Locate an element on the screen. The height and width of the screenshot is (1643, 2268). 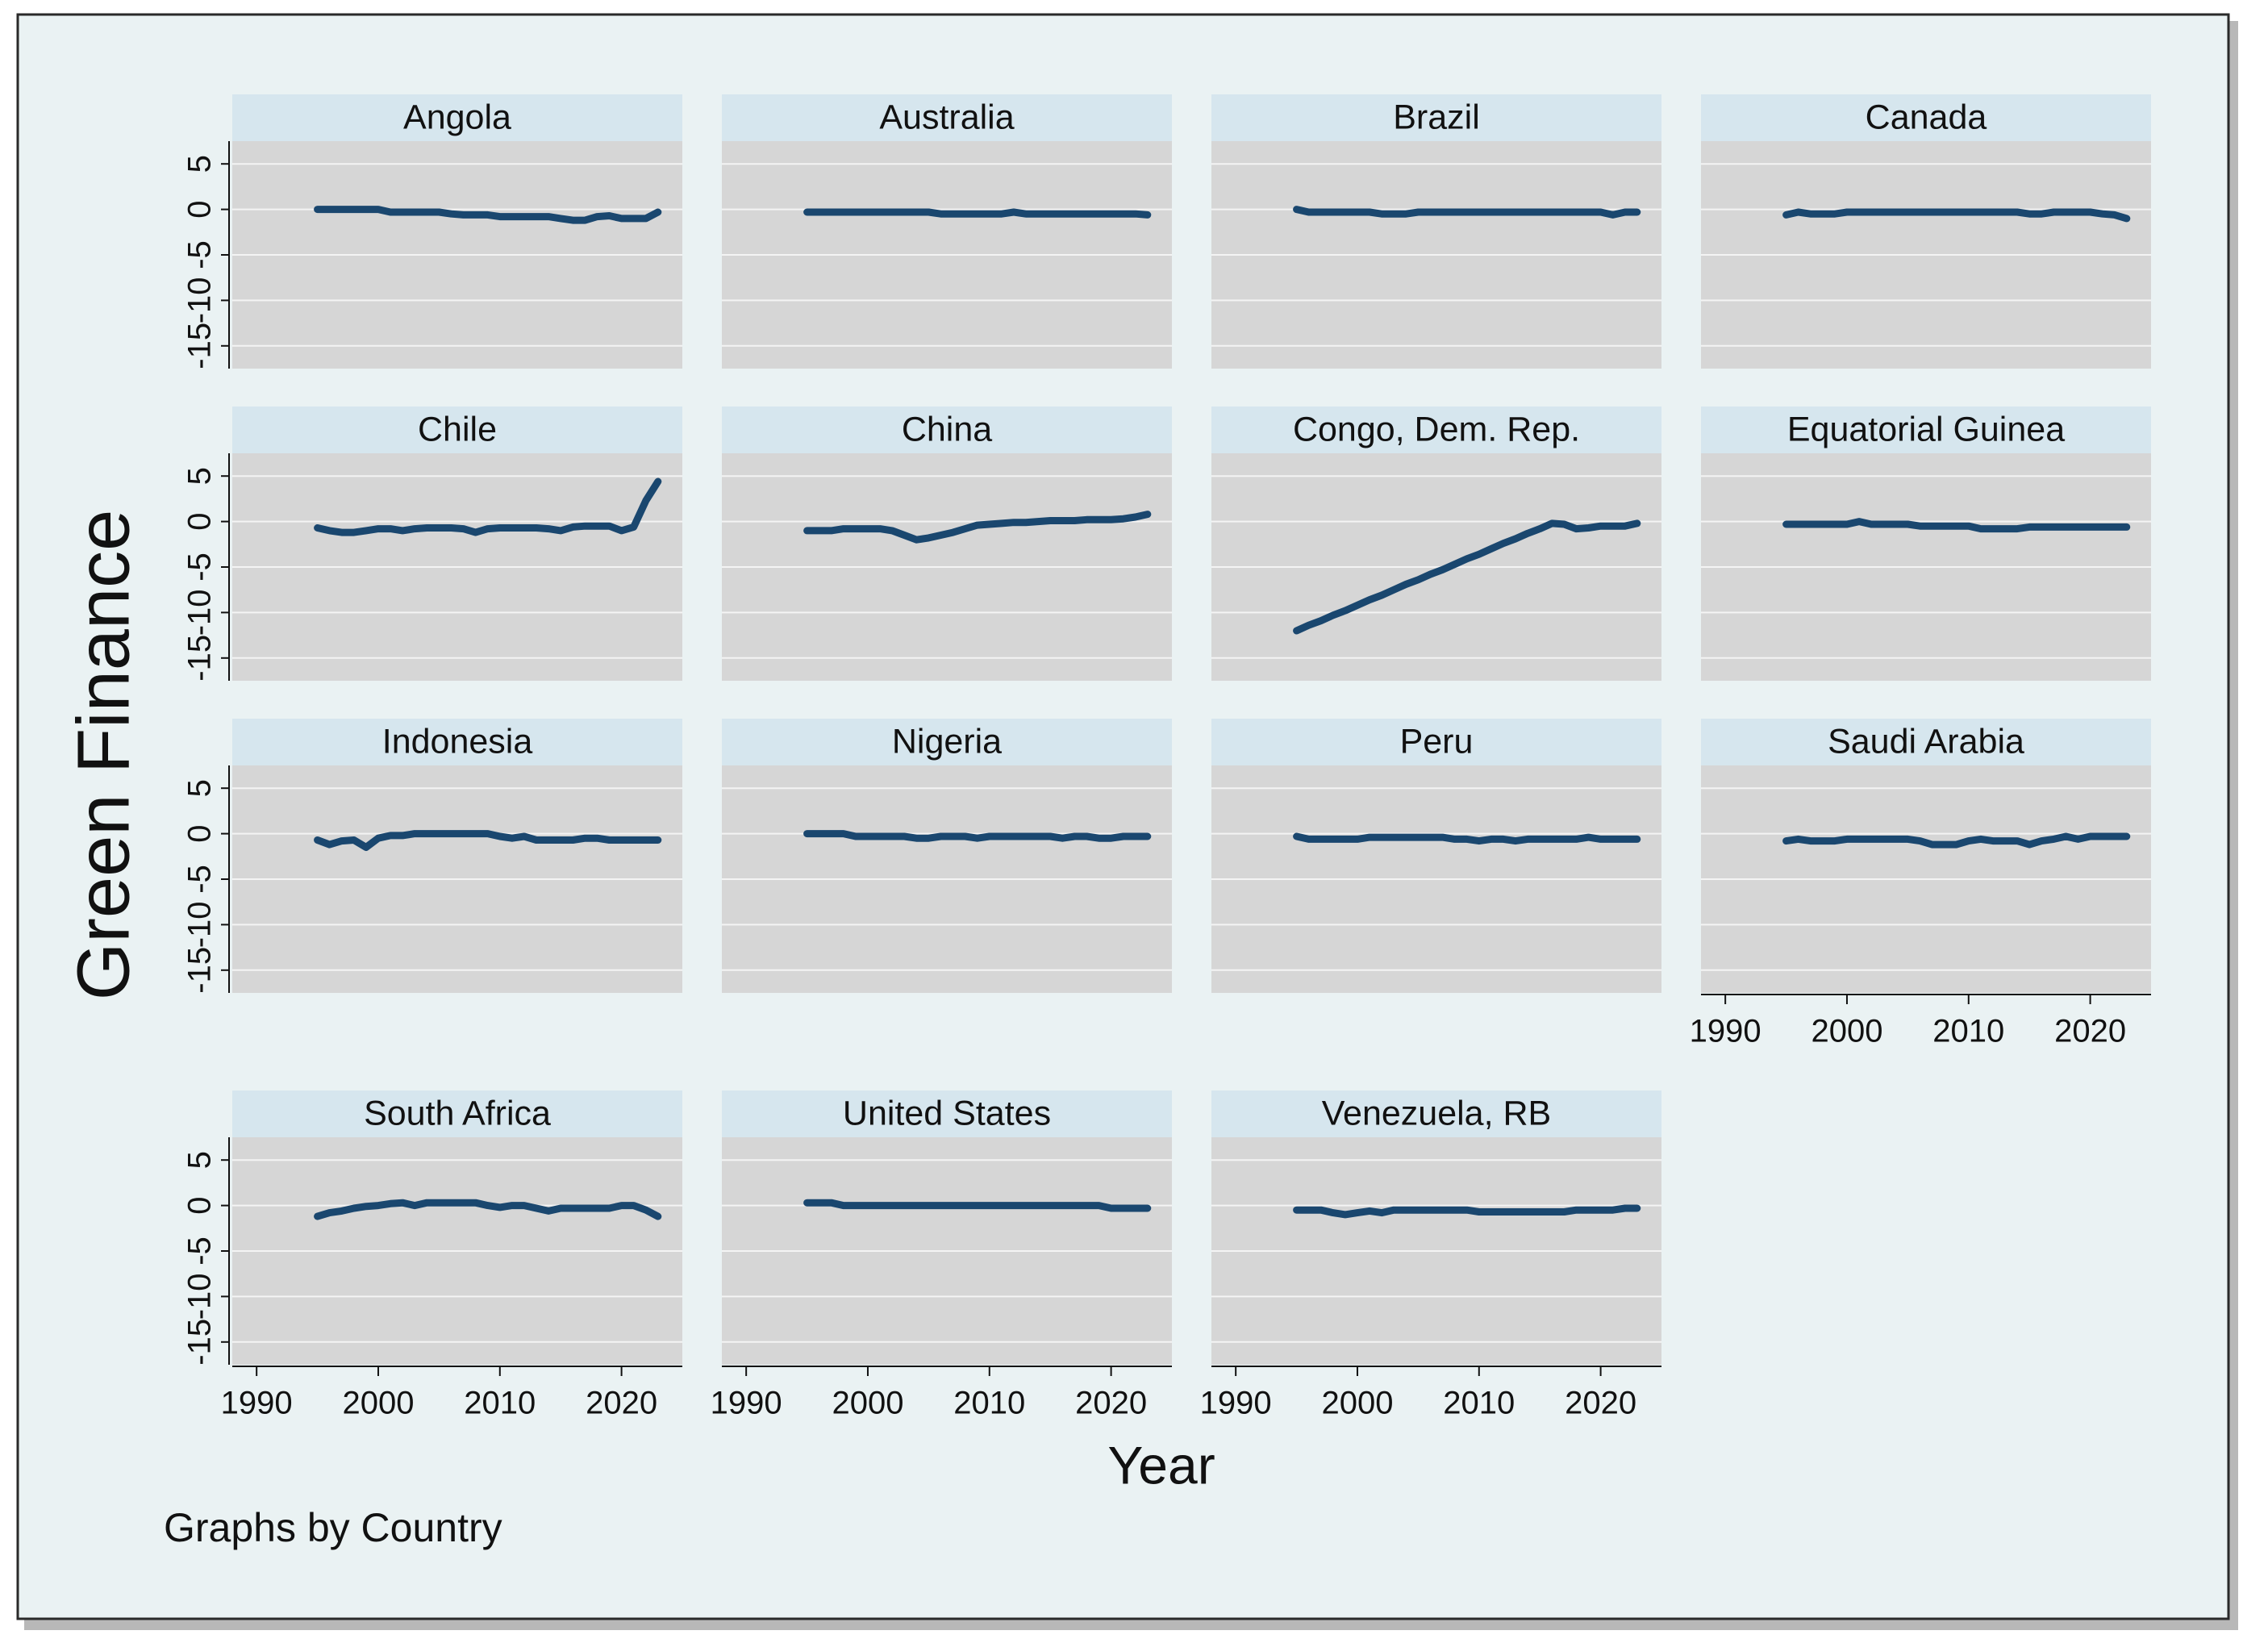
panel-title: Peru is located at coordinates (1437, 741).